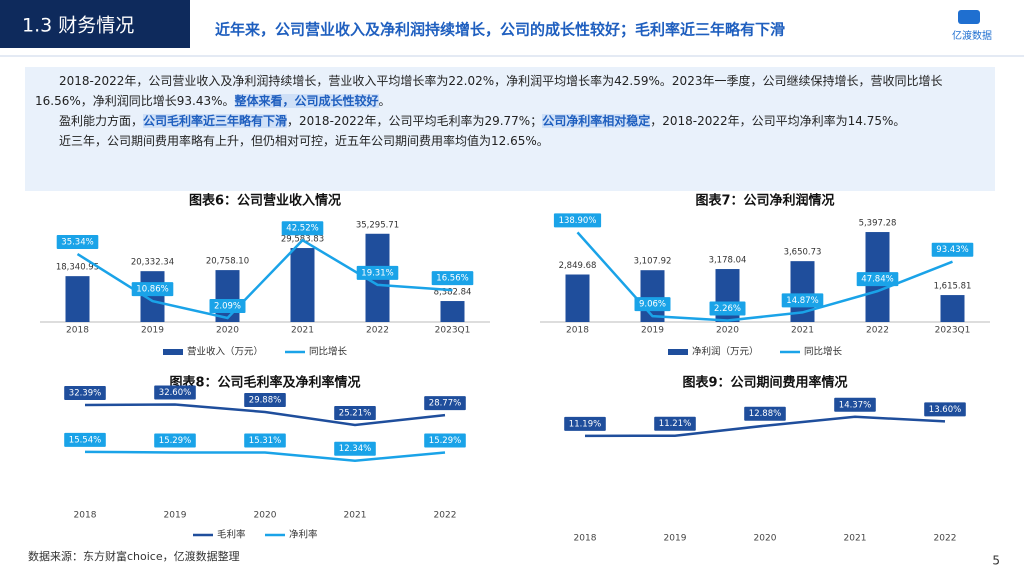  What do you see at coordinates (265, 201) in the screenshot?
I see `chart-title: 图表6：公司营业收入情况` at bounding box center [265, 201].